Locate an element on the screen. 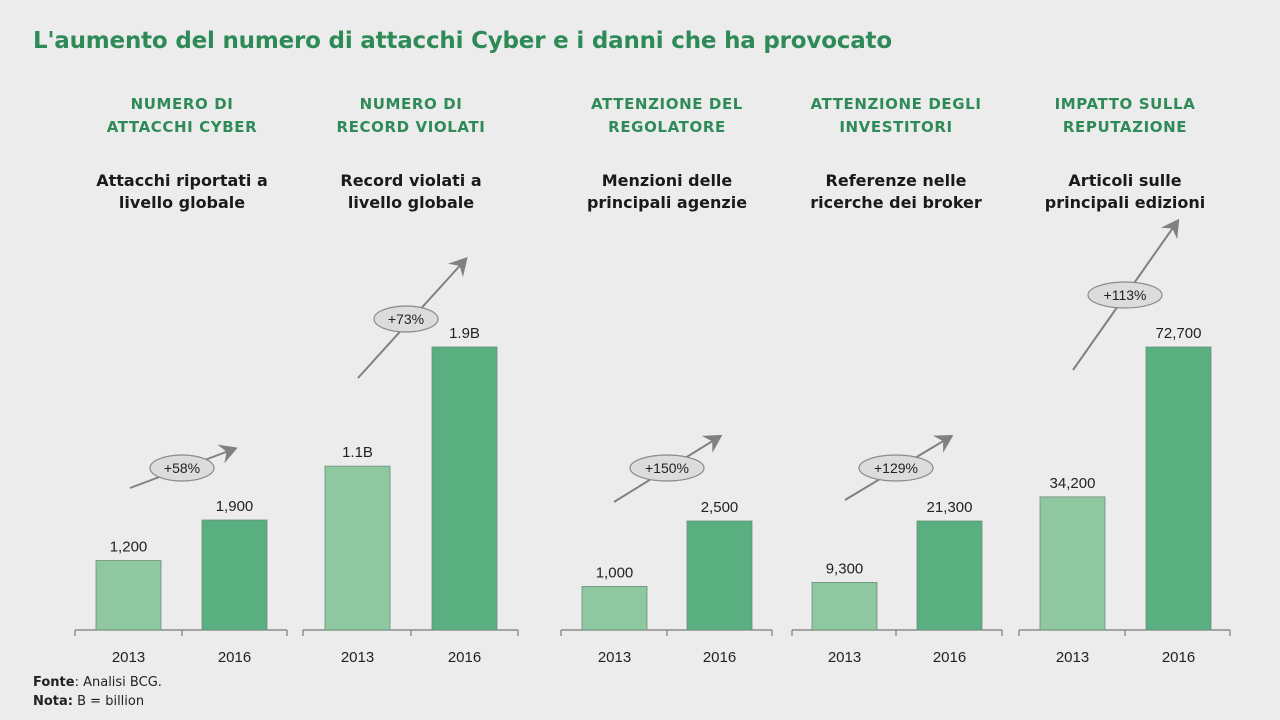 The width and height of the screenshot is (1280, 720). panel-subtitle-line: Record violati a is located at coordinates (411, 180).